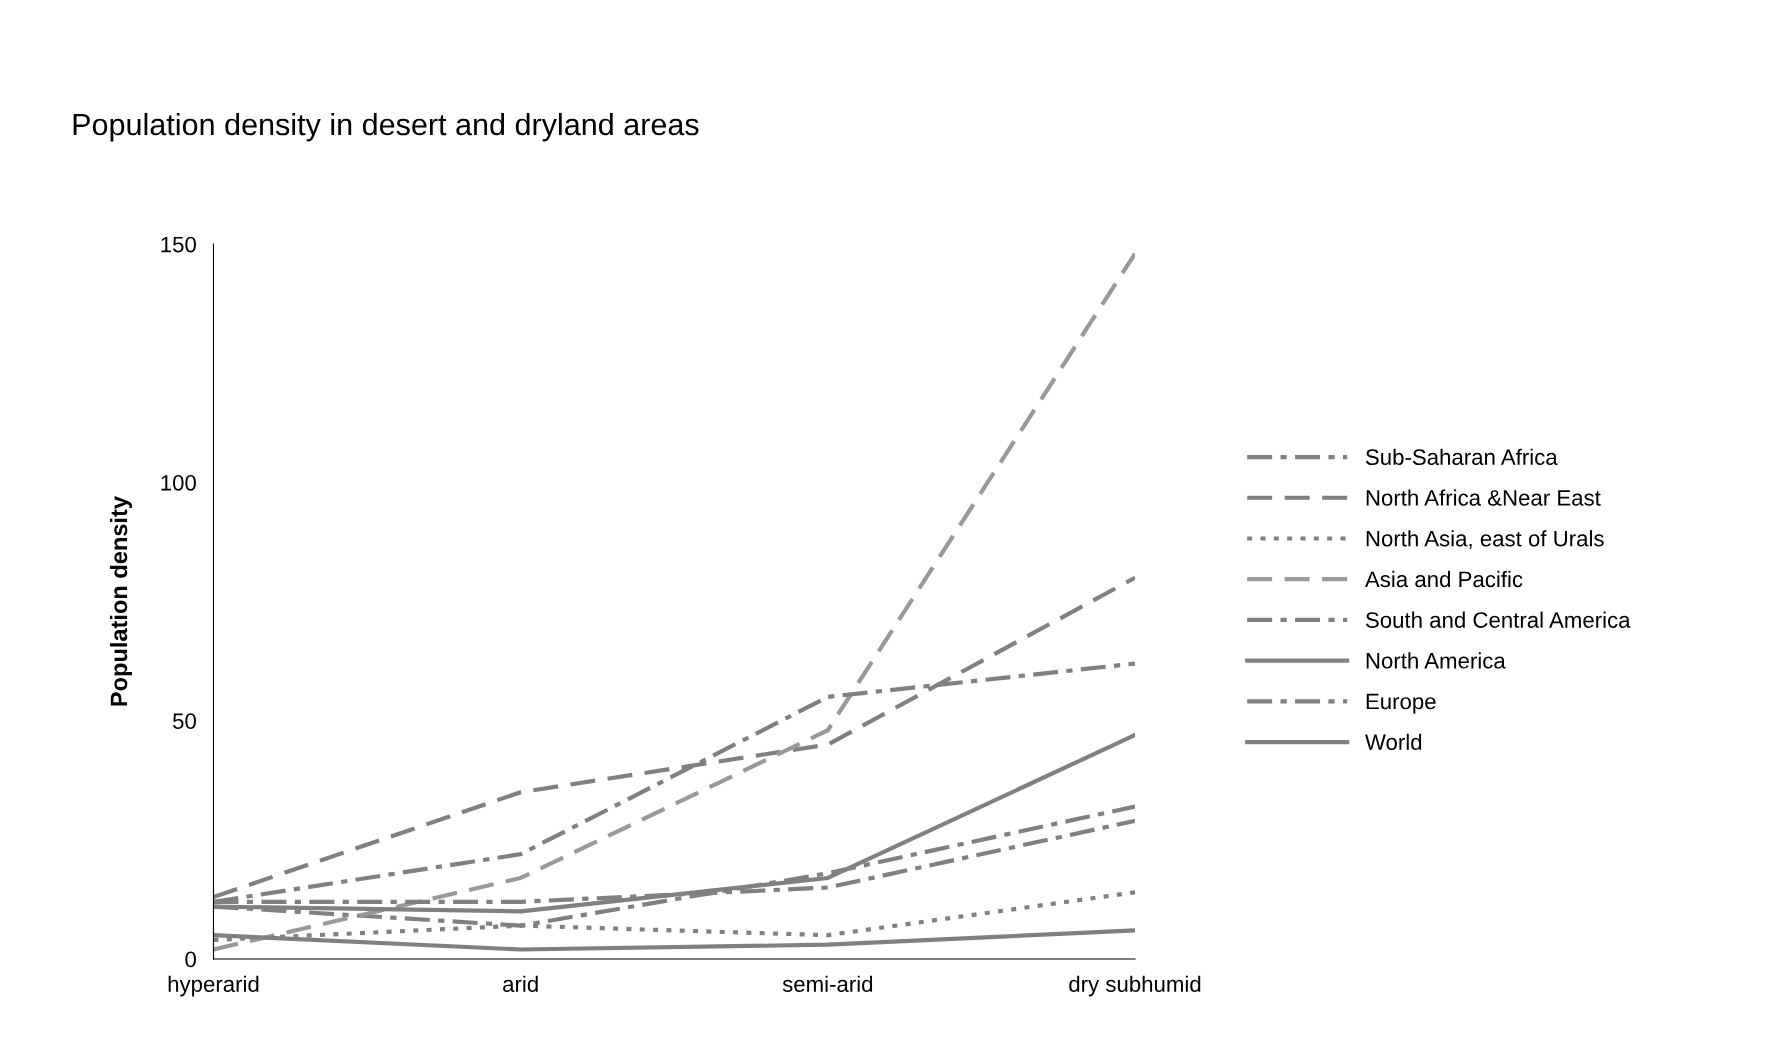 Image resolution: width=1779 pixels, height=1039 pixels. I want to click on x-tick-label: hyperarid, so click(213, 986).